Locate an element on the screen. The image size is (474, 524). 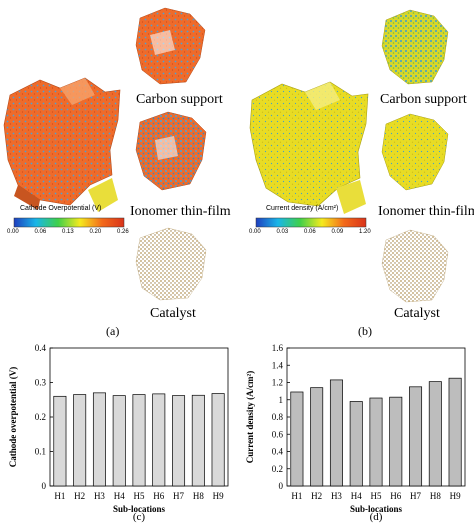
chart-d-ytick-label-4: 0.8 is located at coordinates (278, 417).